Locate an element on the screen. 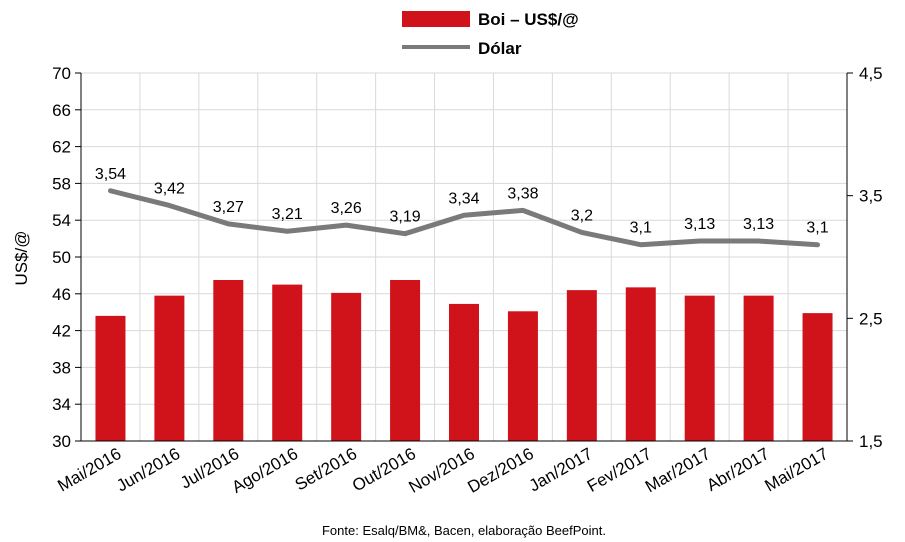 The image size is (905, 542). y-tick-label: 50 is located at coordinates (61, 257).